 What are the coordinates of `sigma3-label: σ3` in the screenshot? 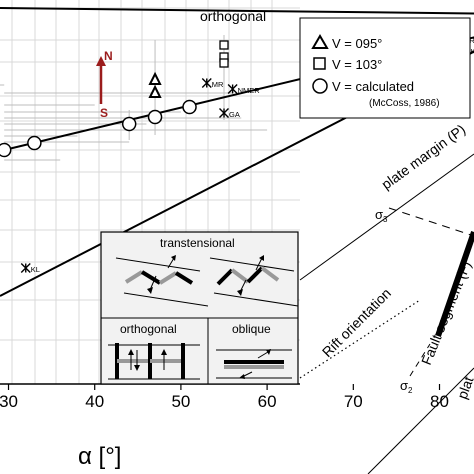 It's located at (381, 215).